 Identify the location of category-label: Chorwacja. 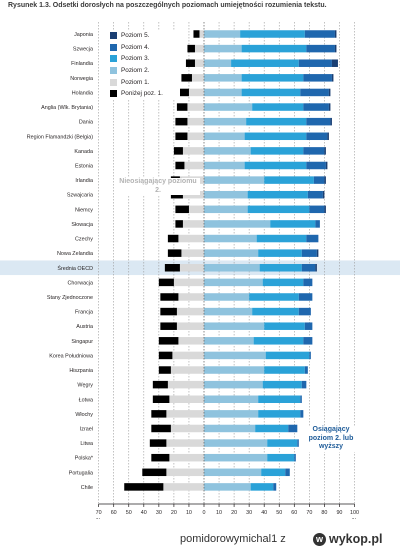
(80, 283).